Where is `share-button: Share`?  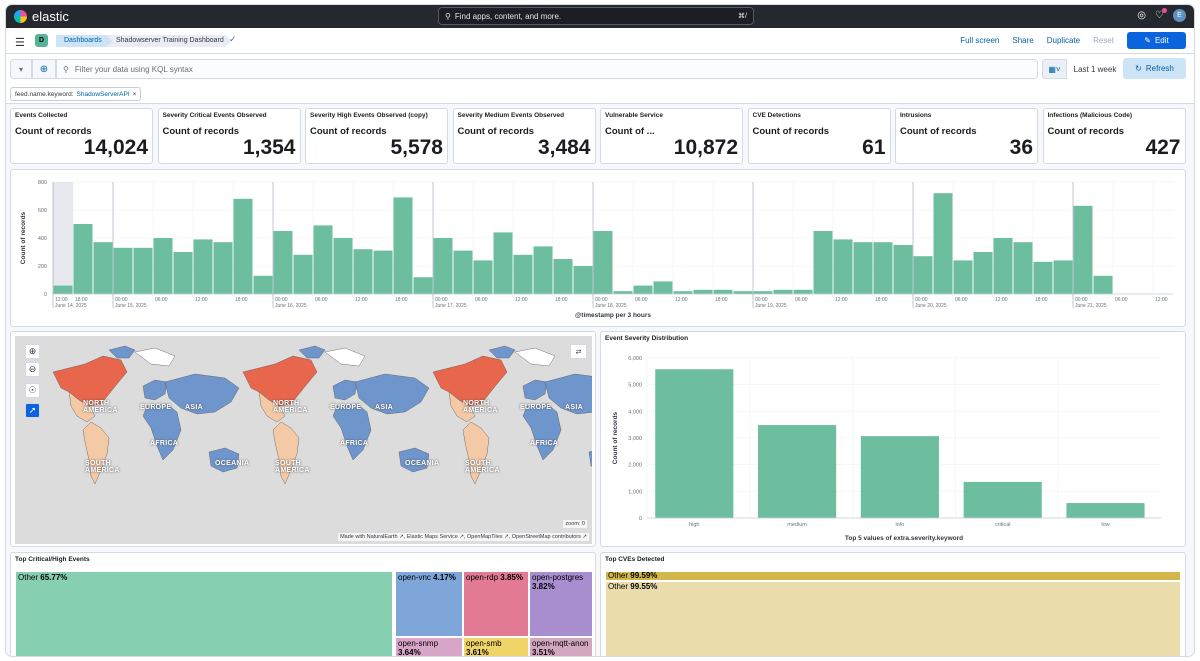
share-button: Share is located at coordinates (1023, 40).